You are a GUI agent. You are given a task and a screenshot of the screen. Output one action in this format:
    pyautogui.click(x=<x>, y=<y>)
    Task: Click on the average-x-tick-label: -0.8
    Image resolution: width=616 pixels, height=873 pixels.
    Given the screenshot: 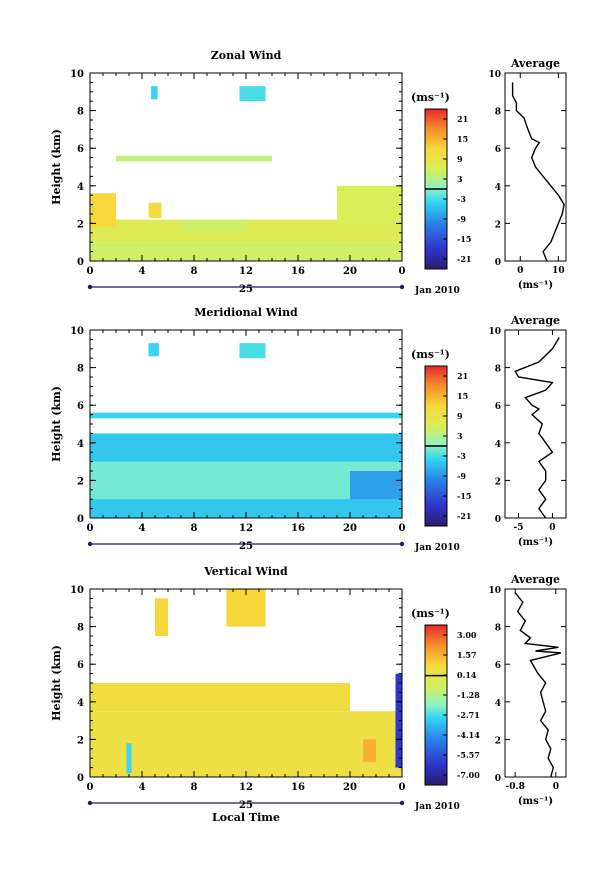 What is the action you would take?
    pyautogui.click(x=514, y=787)
    